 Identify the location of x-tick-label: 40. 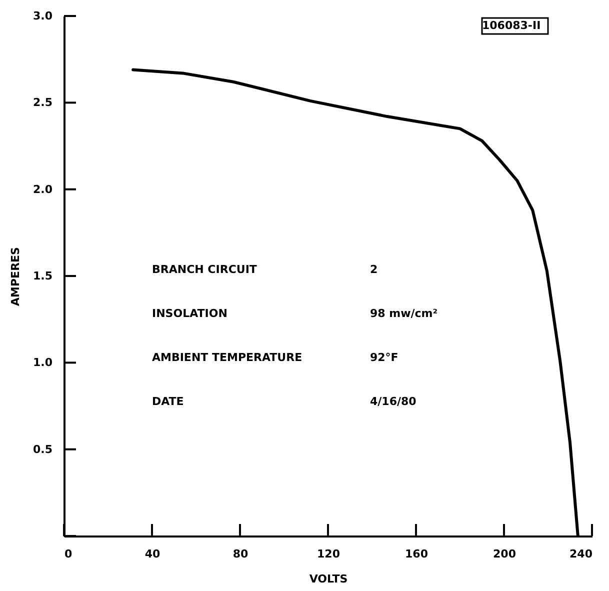
(152, 554).